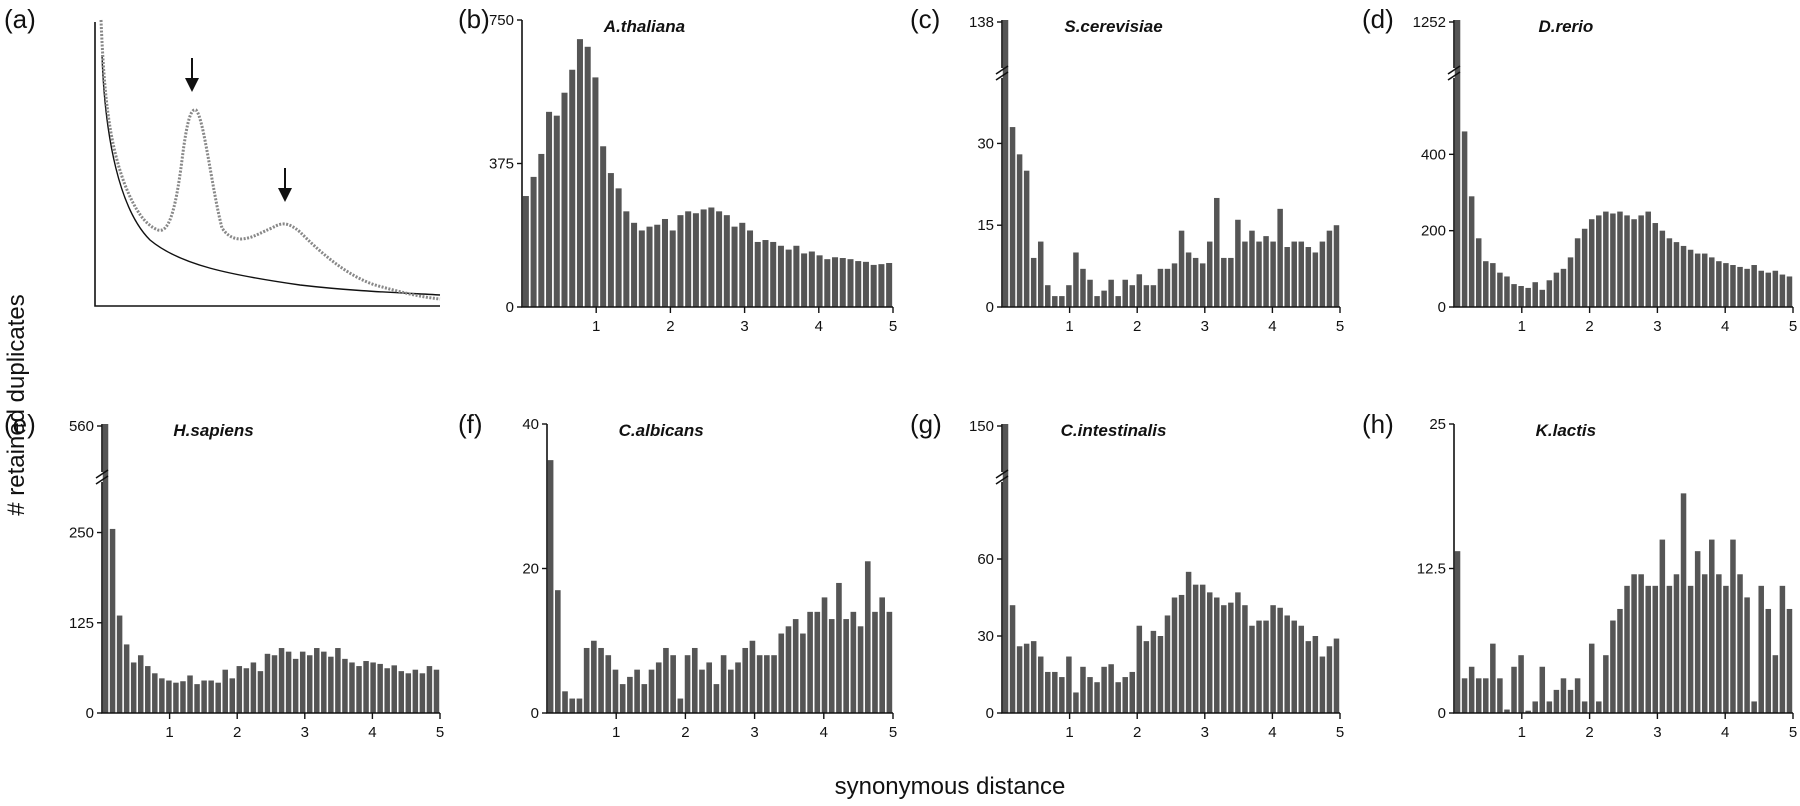  Describe the element at coordinates (990, 713) in the screenshot. I see `panel-g-ytick-label: 0` at that location.